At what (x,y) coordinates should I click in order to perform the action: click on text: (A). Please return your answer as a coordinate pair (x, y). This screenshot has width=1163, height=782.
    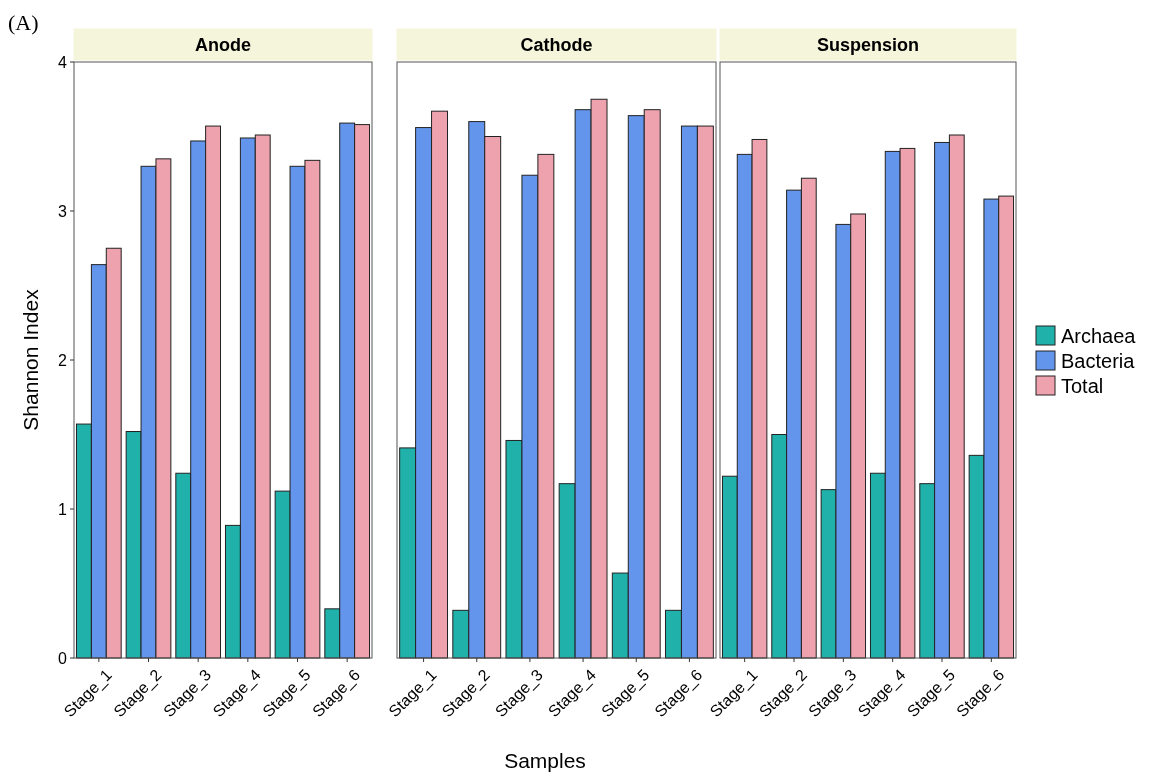
    Looking at the image, I should click on (23, 22).